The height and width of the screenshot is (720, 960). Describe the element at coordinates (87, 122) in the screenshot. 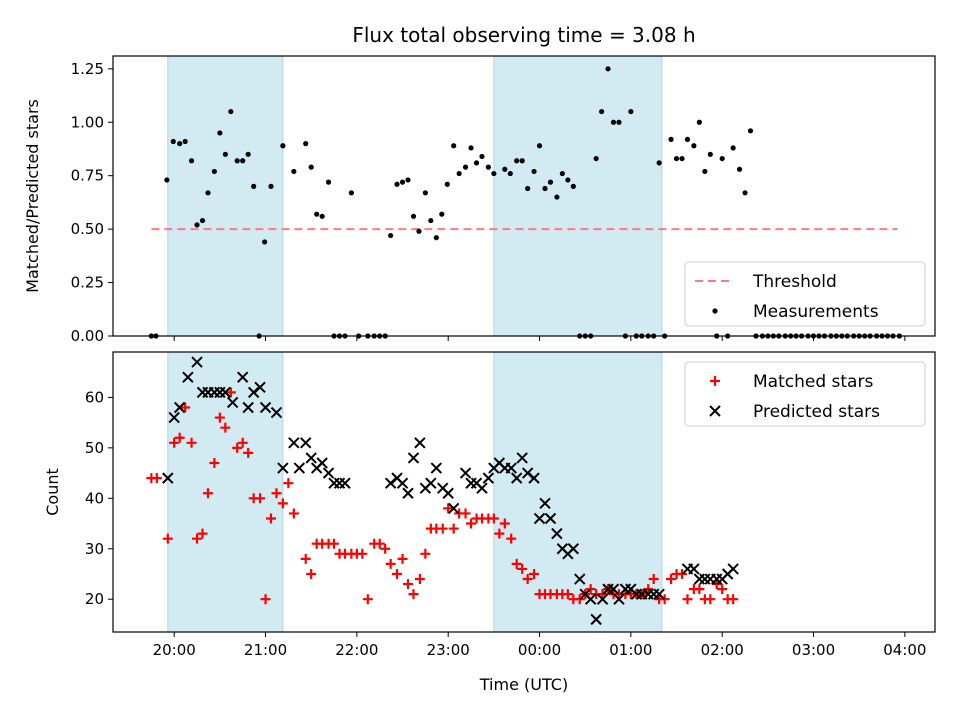

I see `y-tick-label: 1.00` at that location.